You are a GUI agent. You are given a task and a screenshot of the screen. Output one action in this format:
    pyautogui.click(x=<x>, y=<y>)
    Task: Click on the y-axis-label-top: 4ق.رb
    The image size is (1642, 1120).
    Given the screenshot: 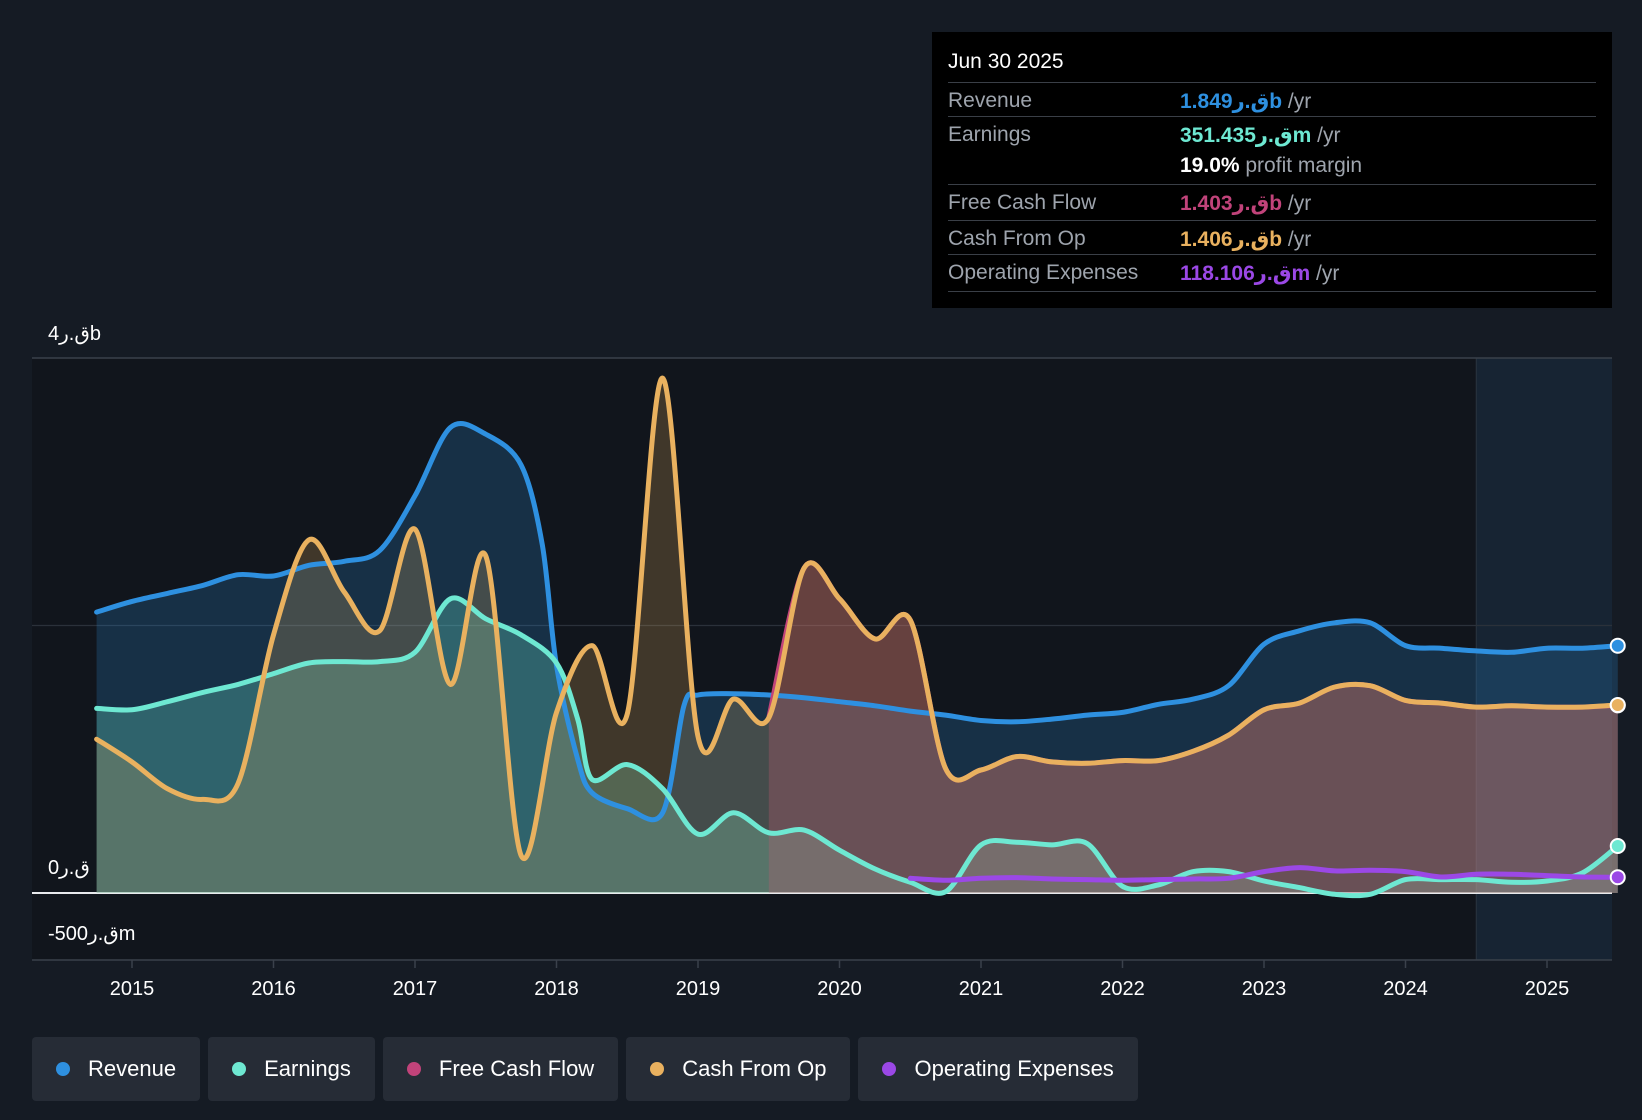 What is the action you would take?
    pyautogui.click(x=74, y=334)
    